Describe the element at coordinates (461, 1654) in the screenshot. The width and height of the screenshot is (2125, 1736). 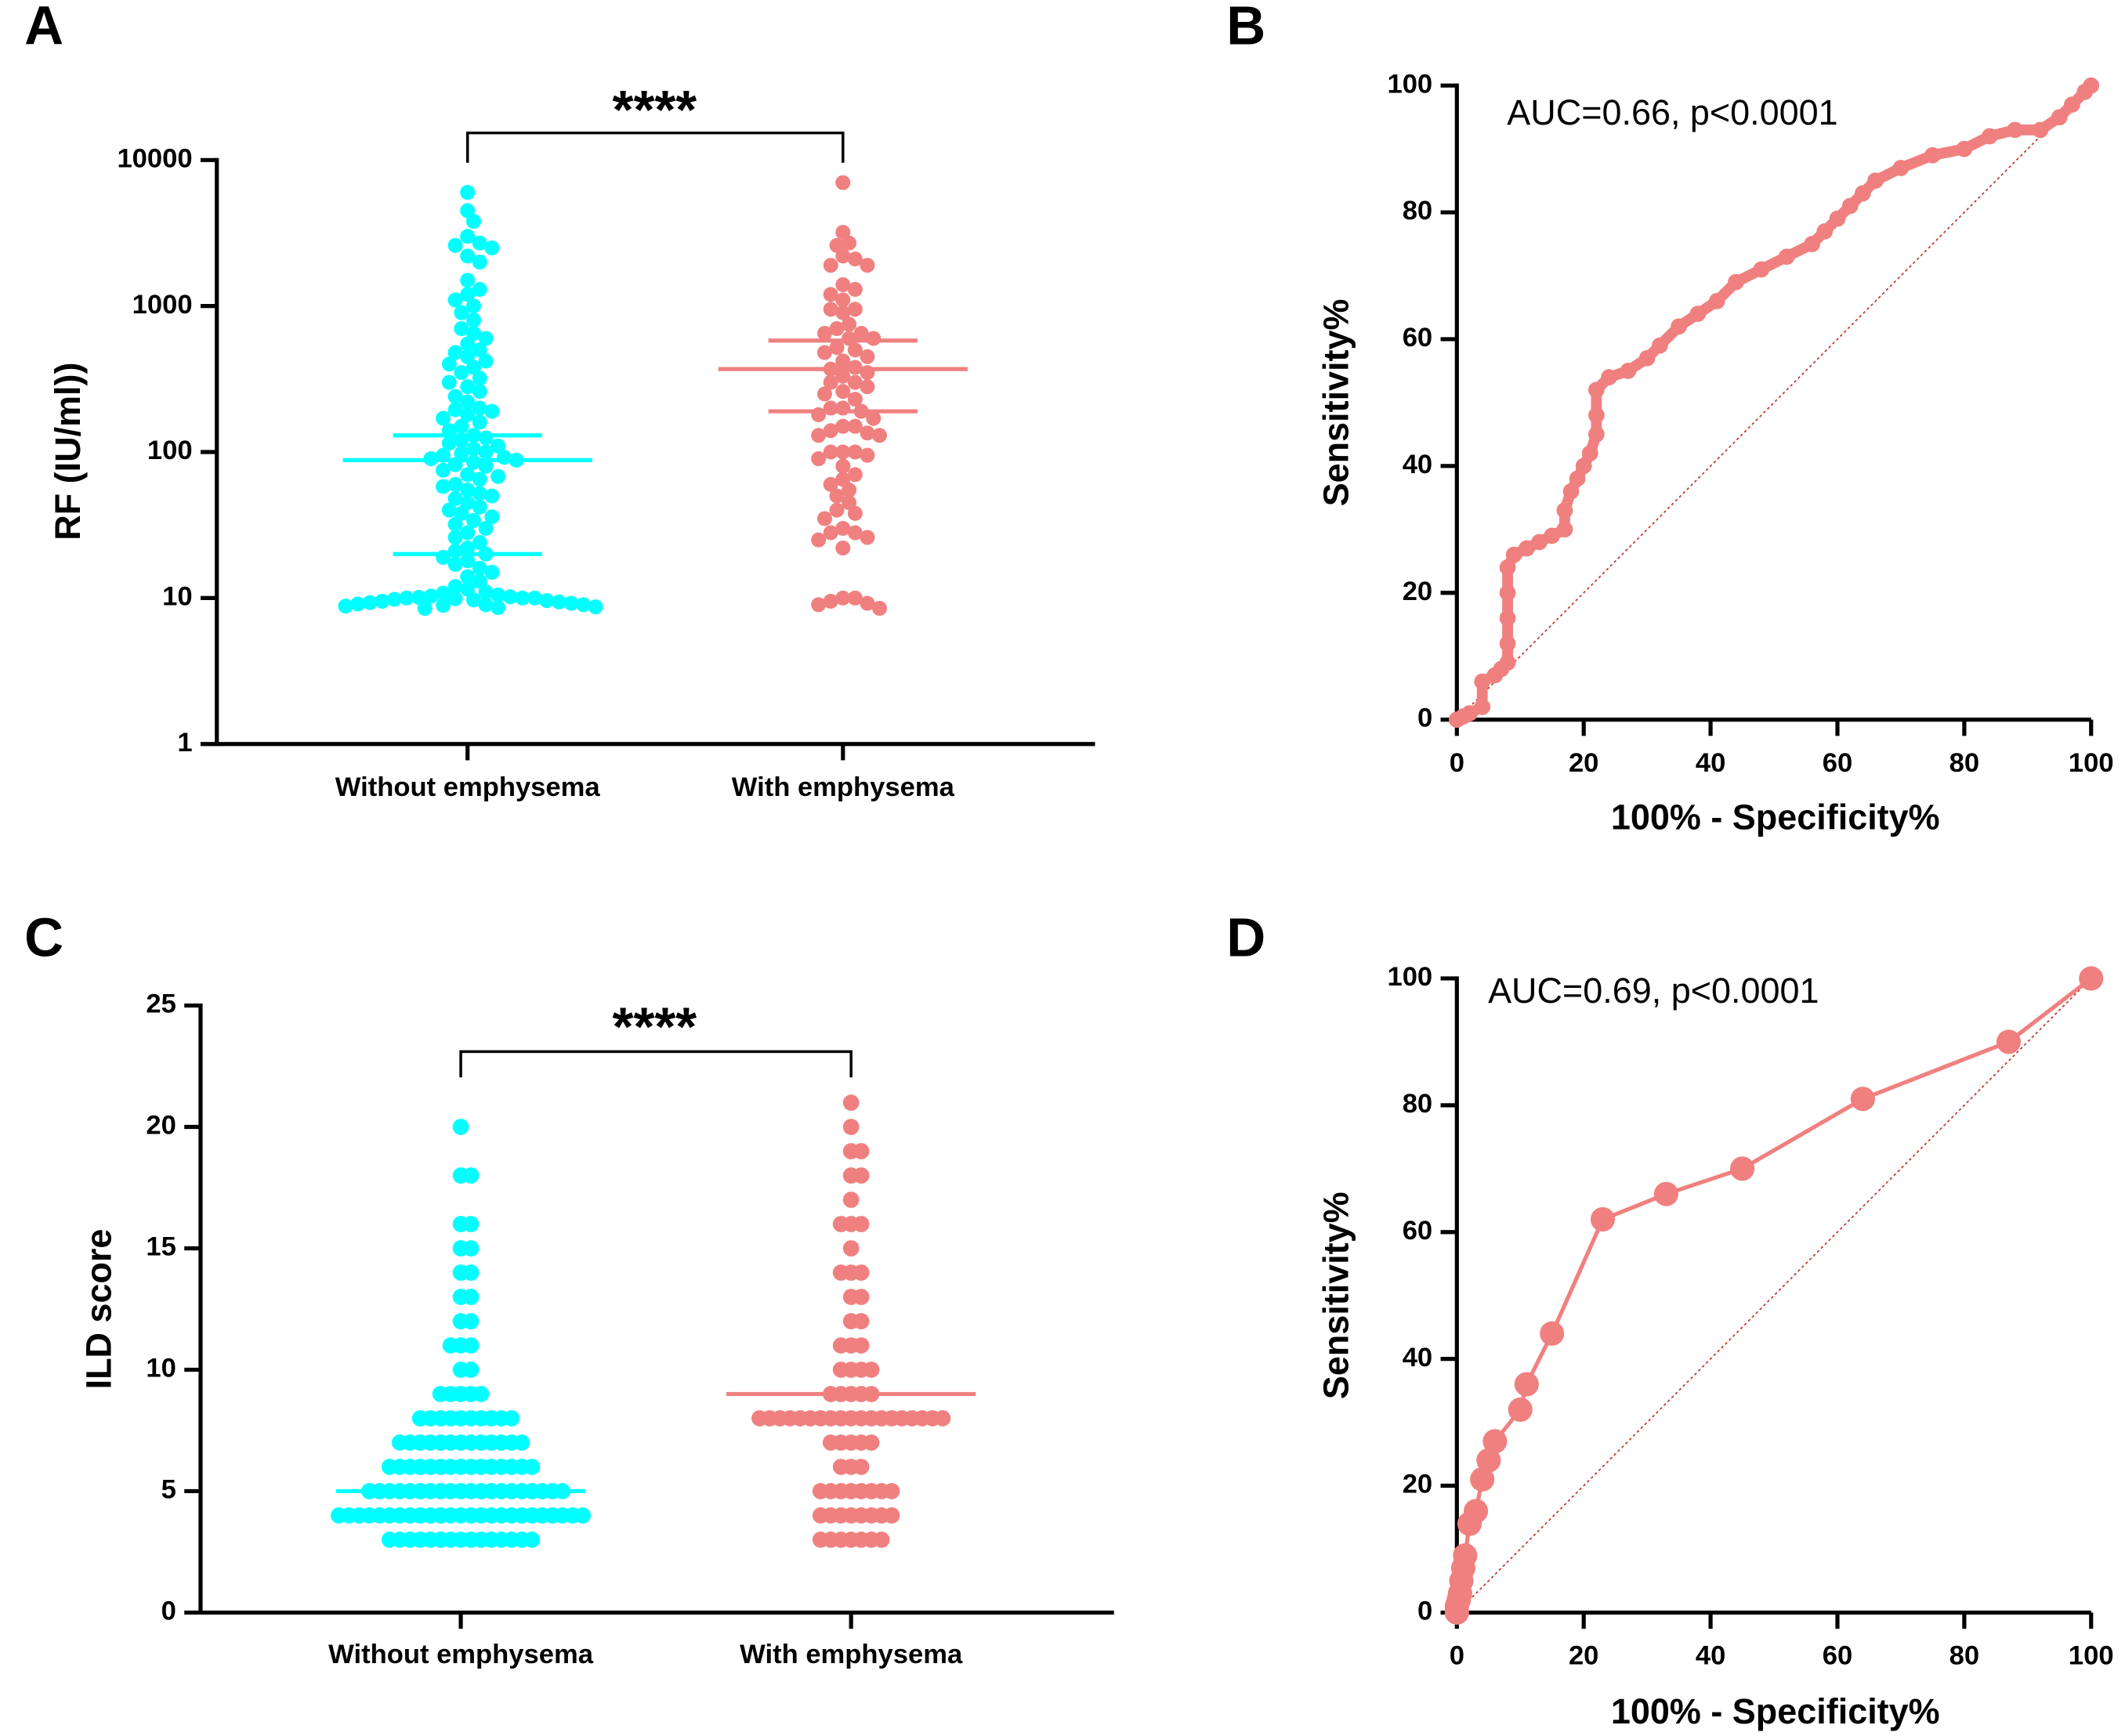
I see `x-tick-label: Without emphysema` at that location.